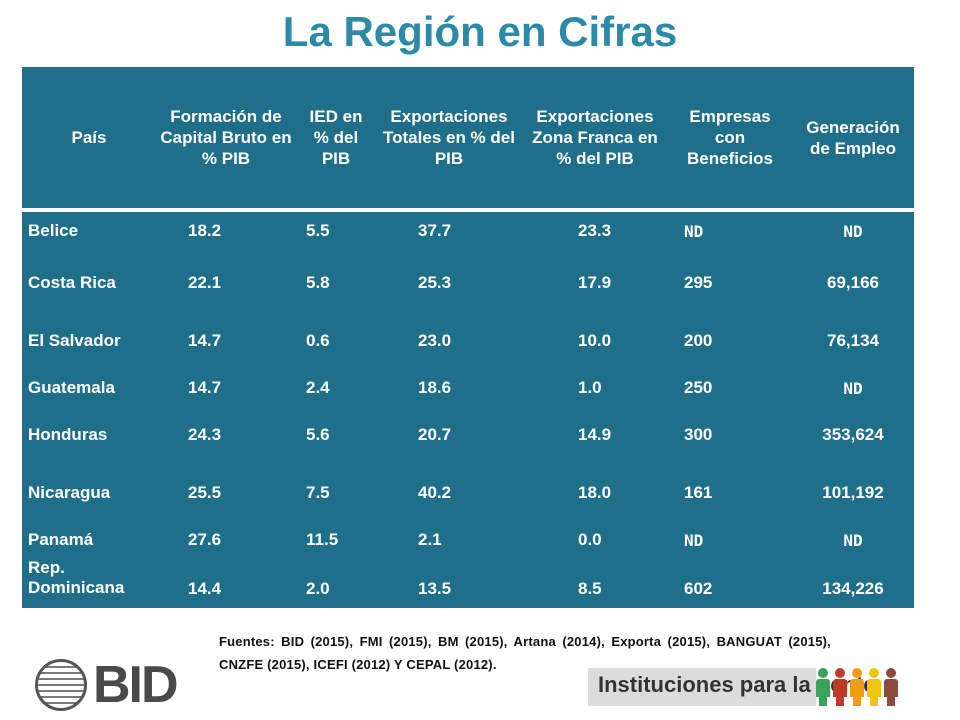 The image size is (960, 720). What do you see at coordinates (590, 539) in the screenshot?
I see `value-cell: 0.0` at bounding box center [590, 539].